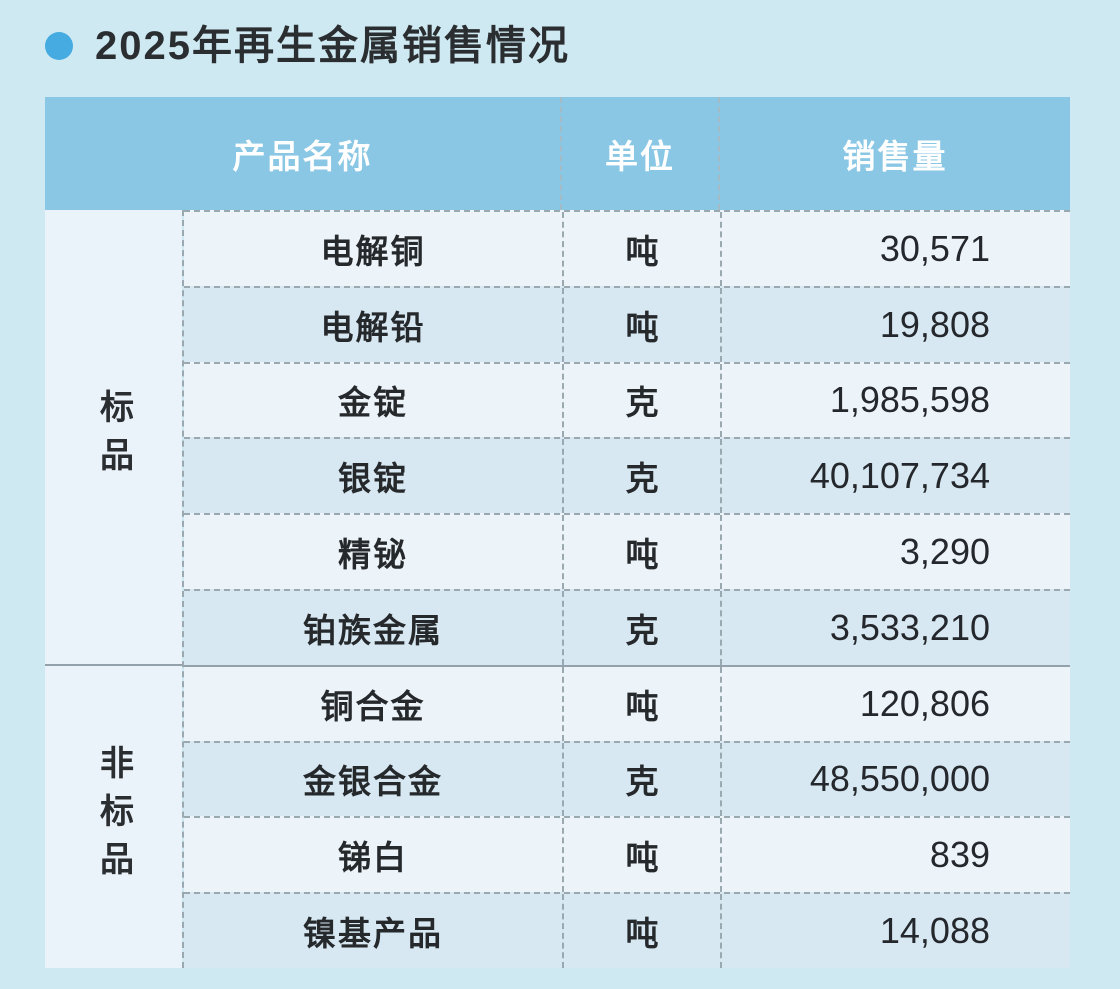  What do you see at coordinates (373, 479) in the screenshot?
I see `product-cell: 银锭` at bounding box center [373, 479].